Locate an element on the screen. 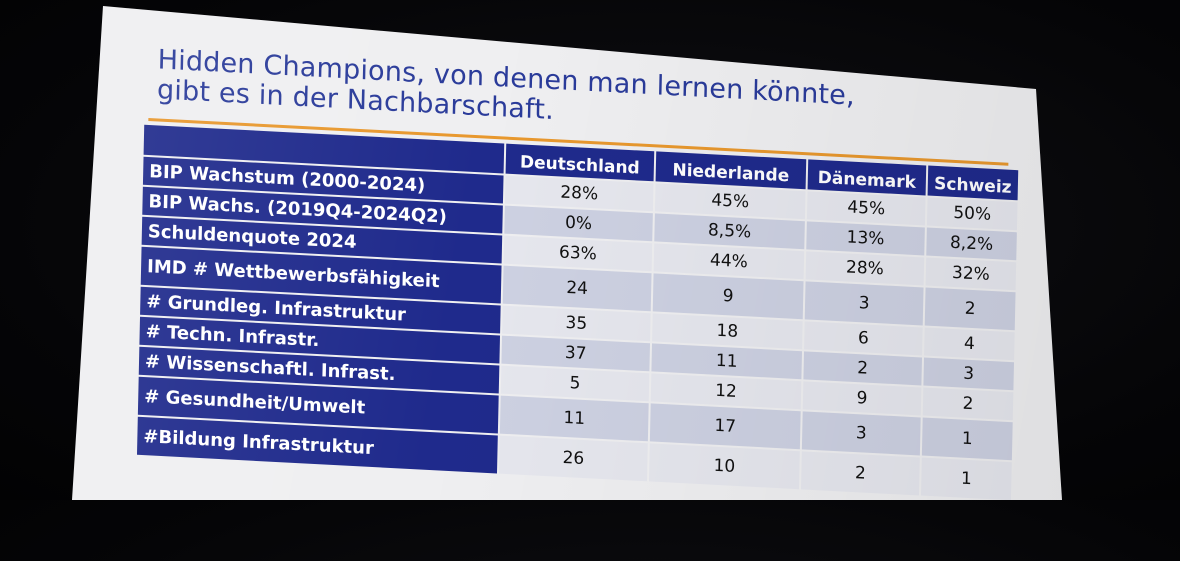 The image size is (1180, 561). table-cell: 8,2% is located at coordinates (971, 244).